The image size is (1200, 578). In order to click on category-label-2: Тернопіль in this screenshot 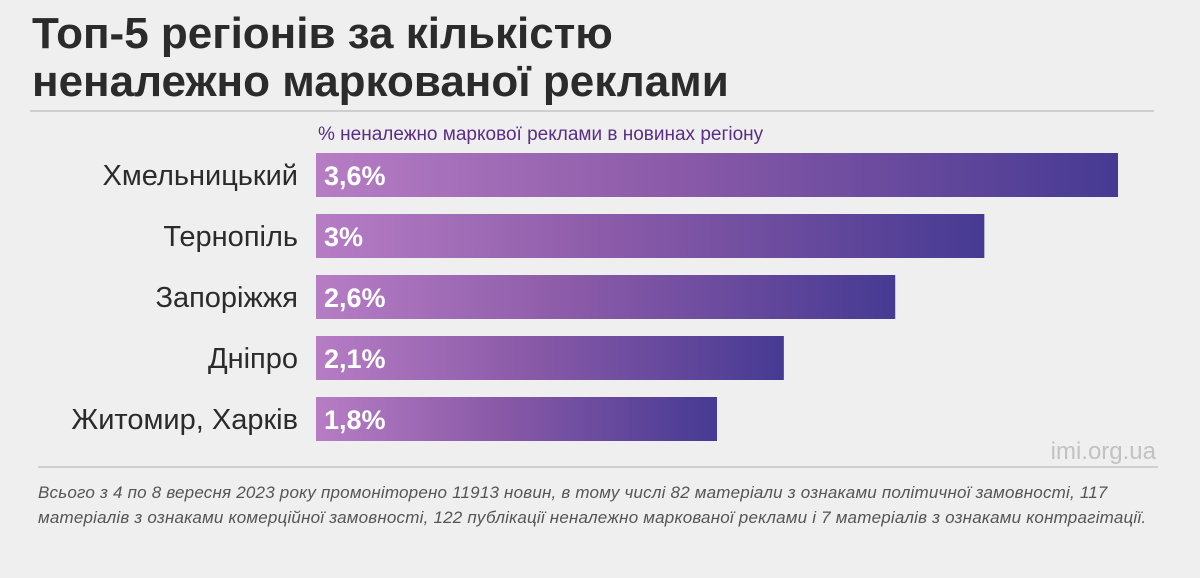, I will do `click(230, 237)`.